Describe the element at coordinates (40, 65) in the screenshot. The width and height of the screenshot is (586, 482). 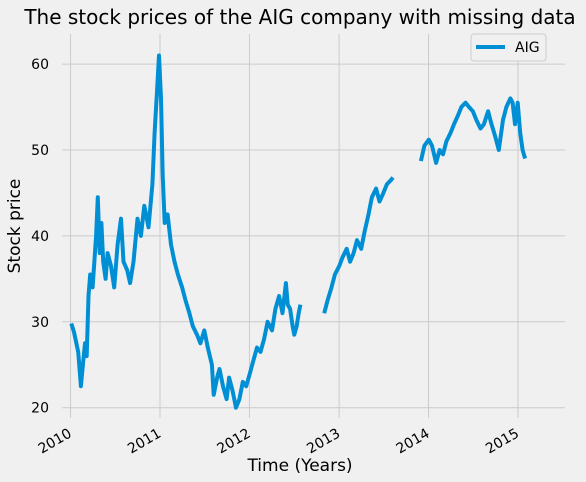
I see `y-tick-label: 60` at that location.